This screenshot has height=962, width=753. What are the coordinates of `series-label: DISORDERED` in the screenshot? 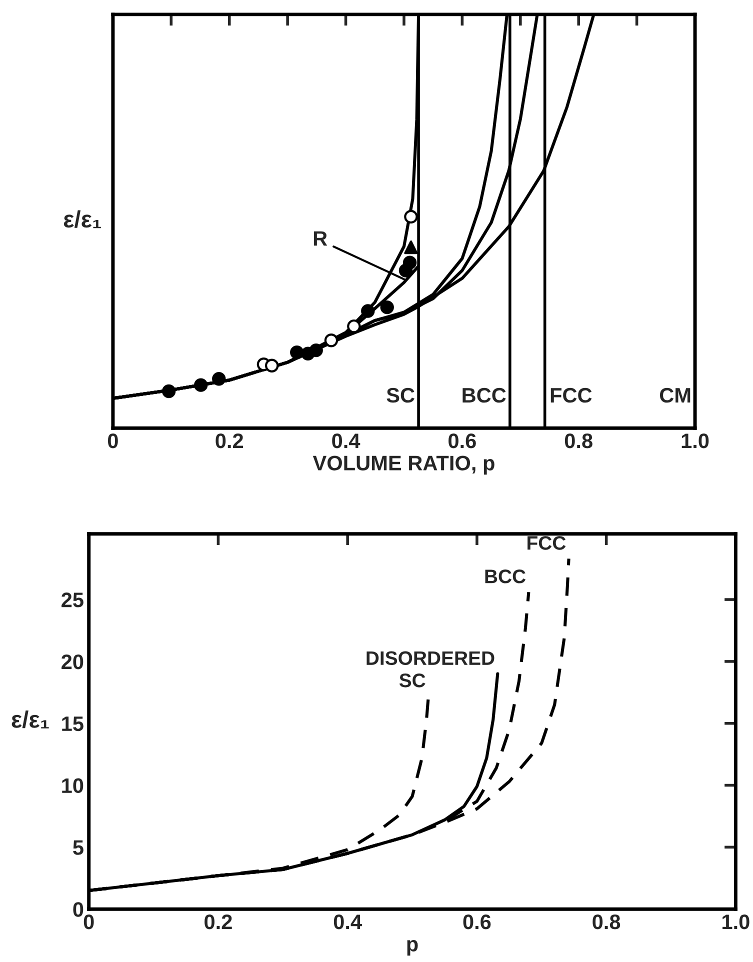 It's located at (430, 658).